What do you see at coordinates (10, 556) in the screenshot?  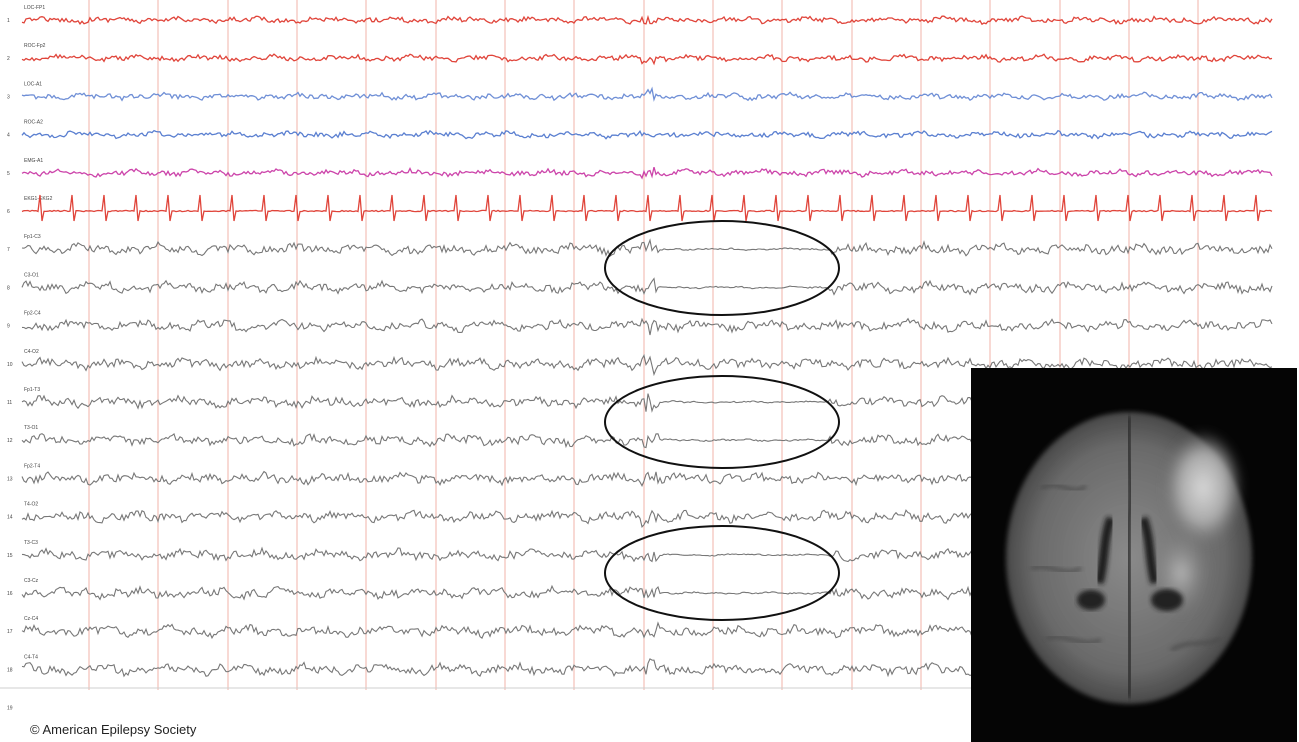 I see `channel-number: 15` at bounding box center [10, 556].